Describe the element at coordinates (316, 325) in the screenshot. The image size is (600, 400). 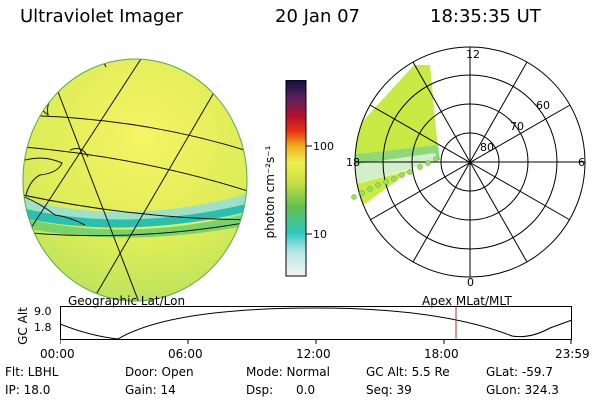
I see `altitude-plot` at that location.